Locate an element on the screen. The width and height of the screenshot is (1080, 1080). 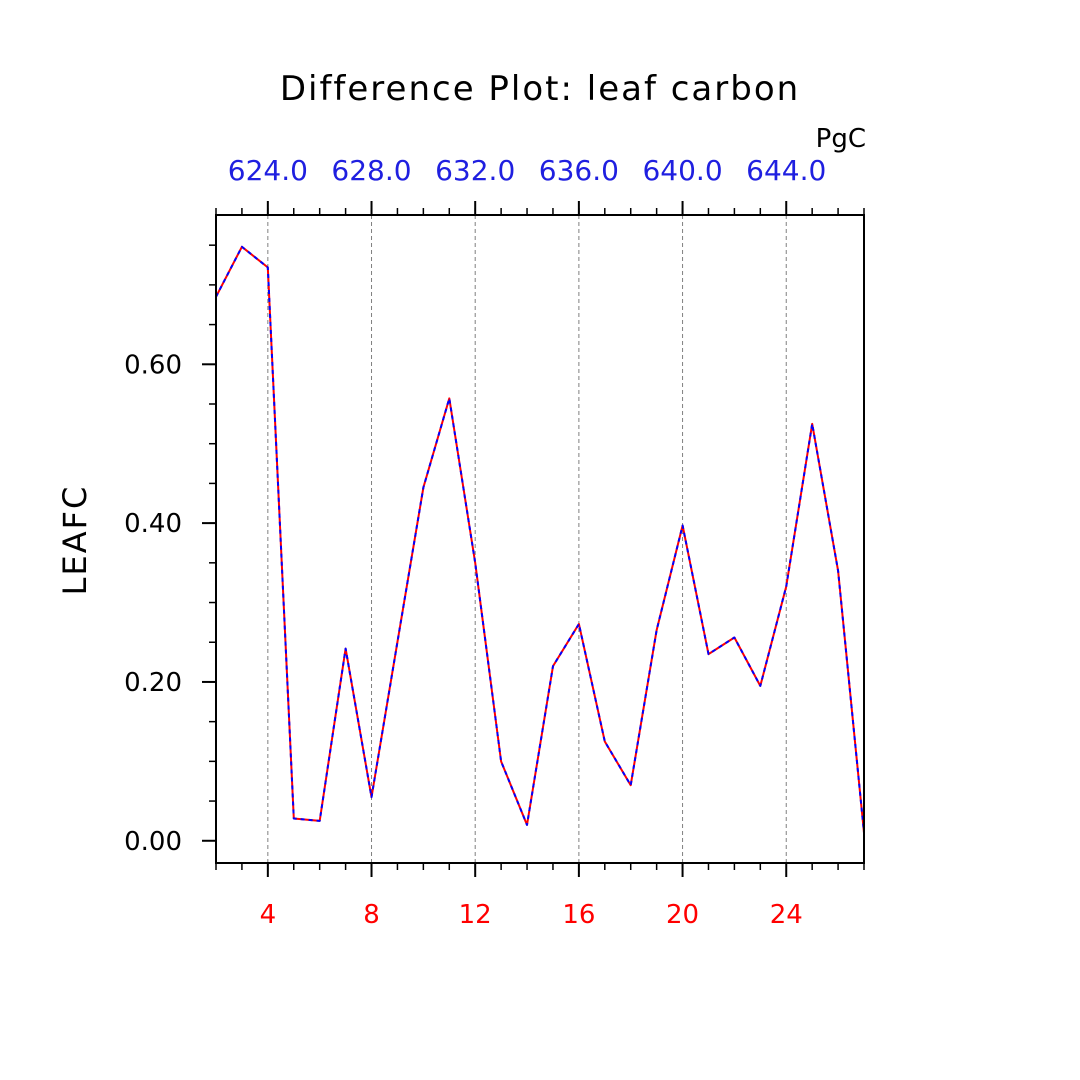
y-tick-label: 0.60 is located at coordinates (153, 365).